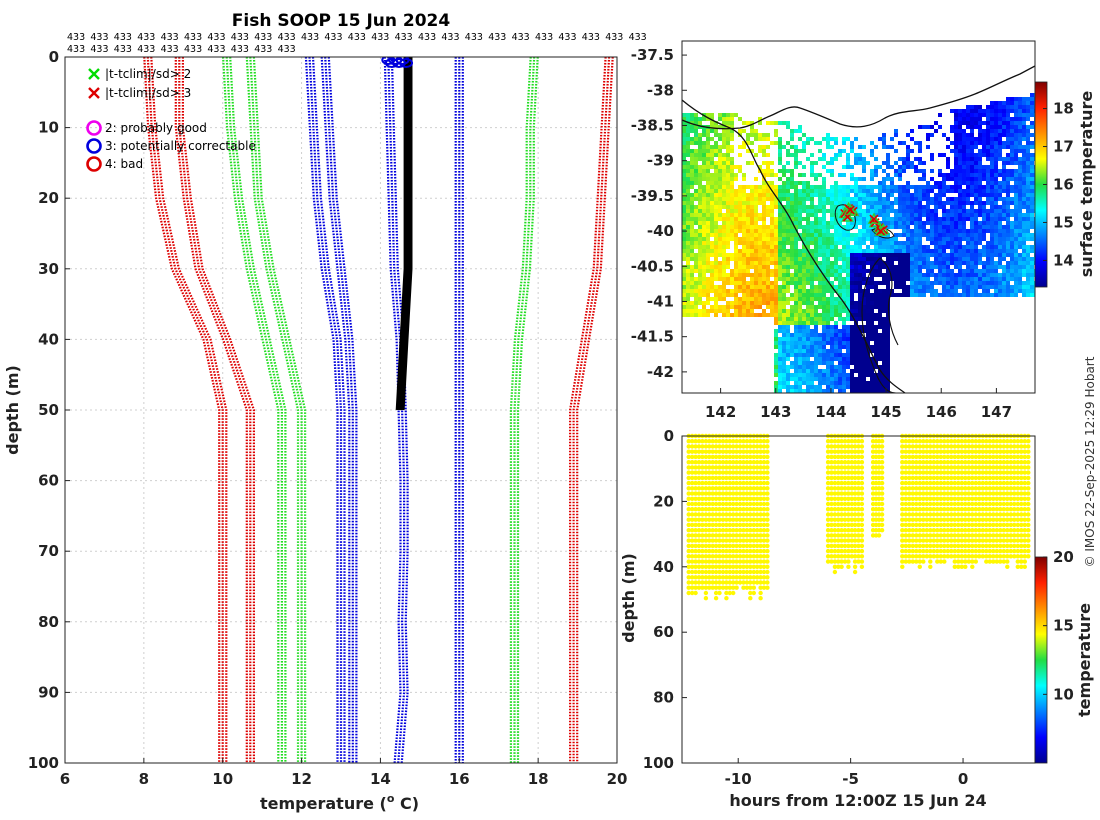 Image resolution: width=1100 pixels, height=820 pixels. What do you see at coordinates (538, 779) in the screenshot?
I see `x-tick-label: 18` at bounding box center [538, 779].